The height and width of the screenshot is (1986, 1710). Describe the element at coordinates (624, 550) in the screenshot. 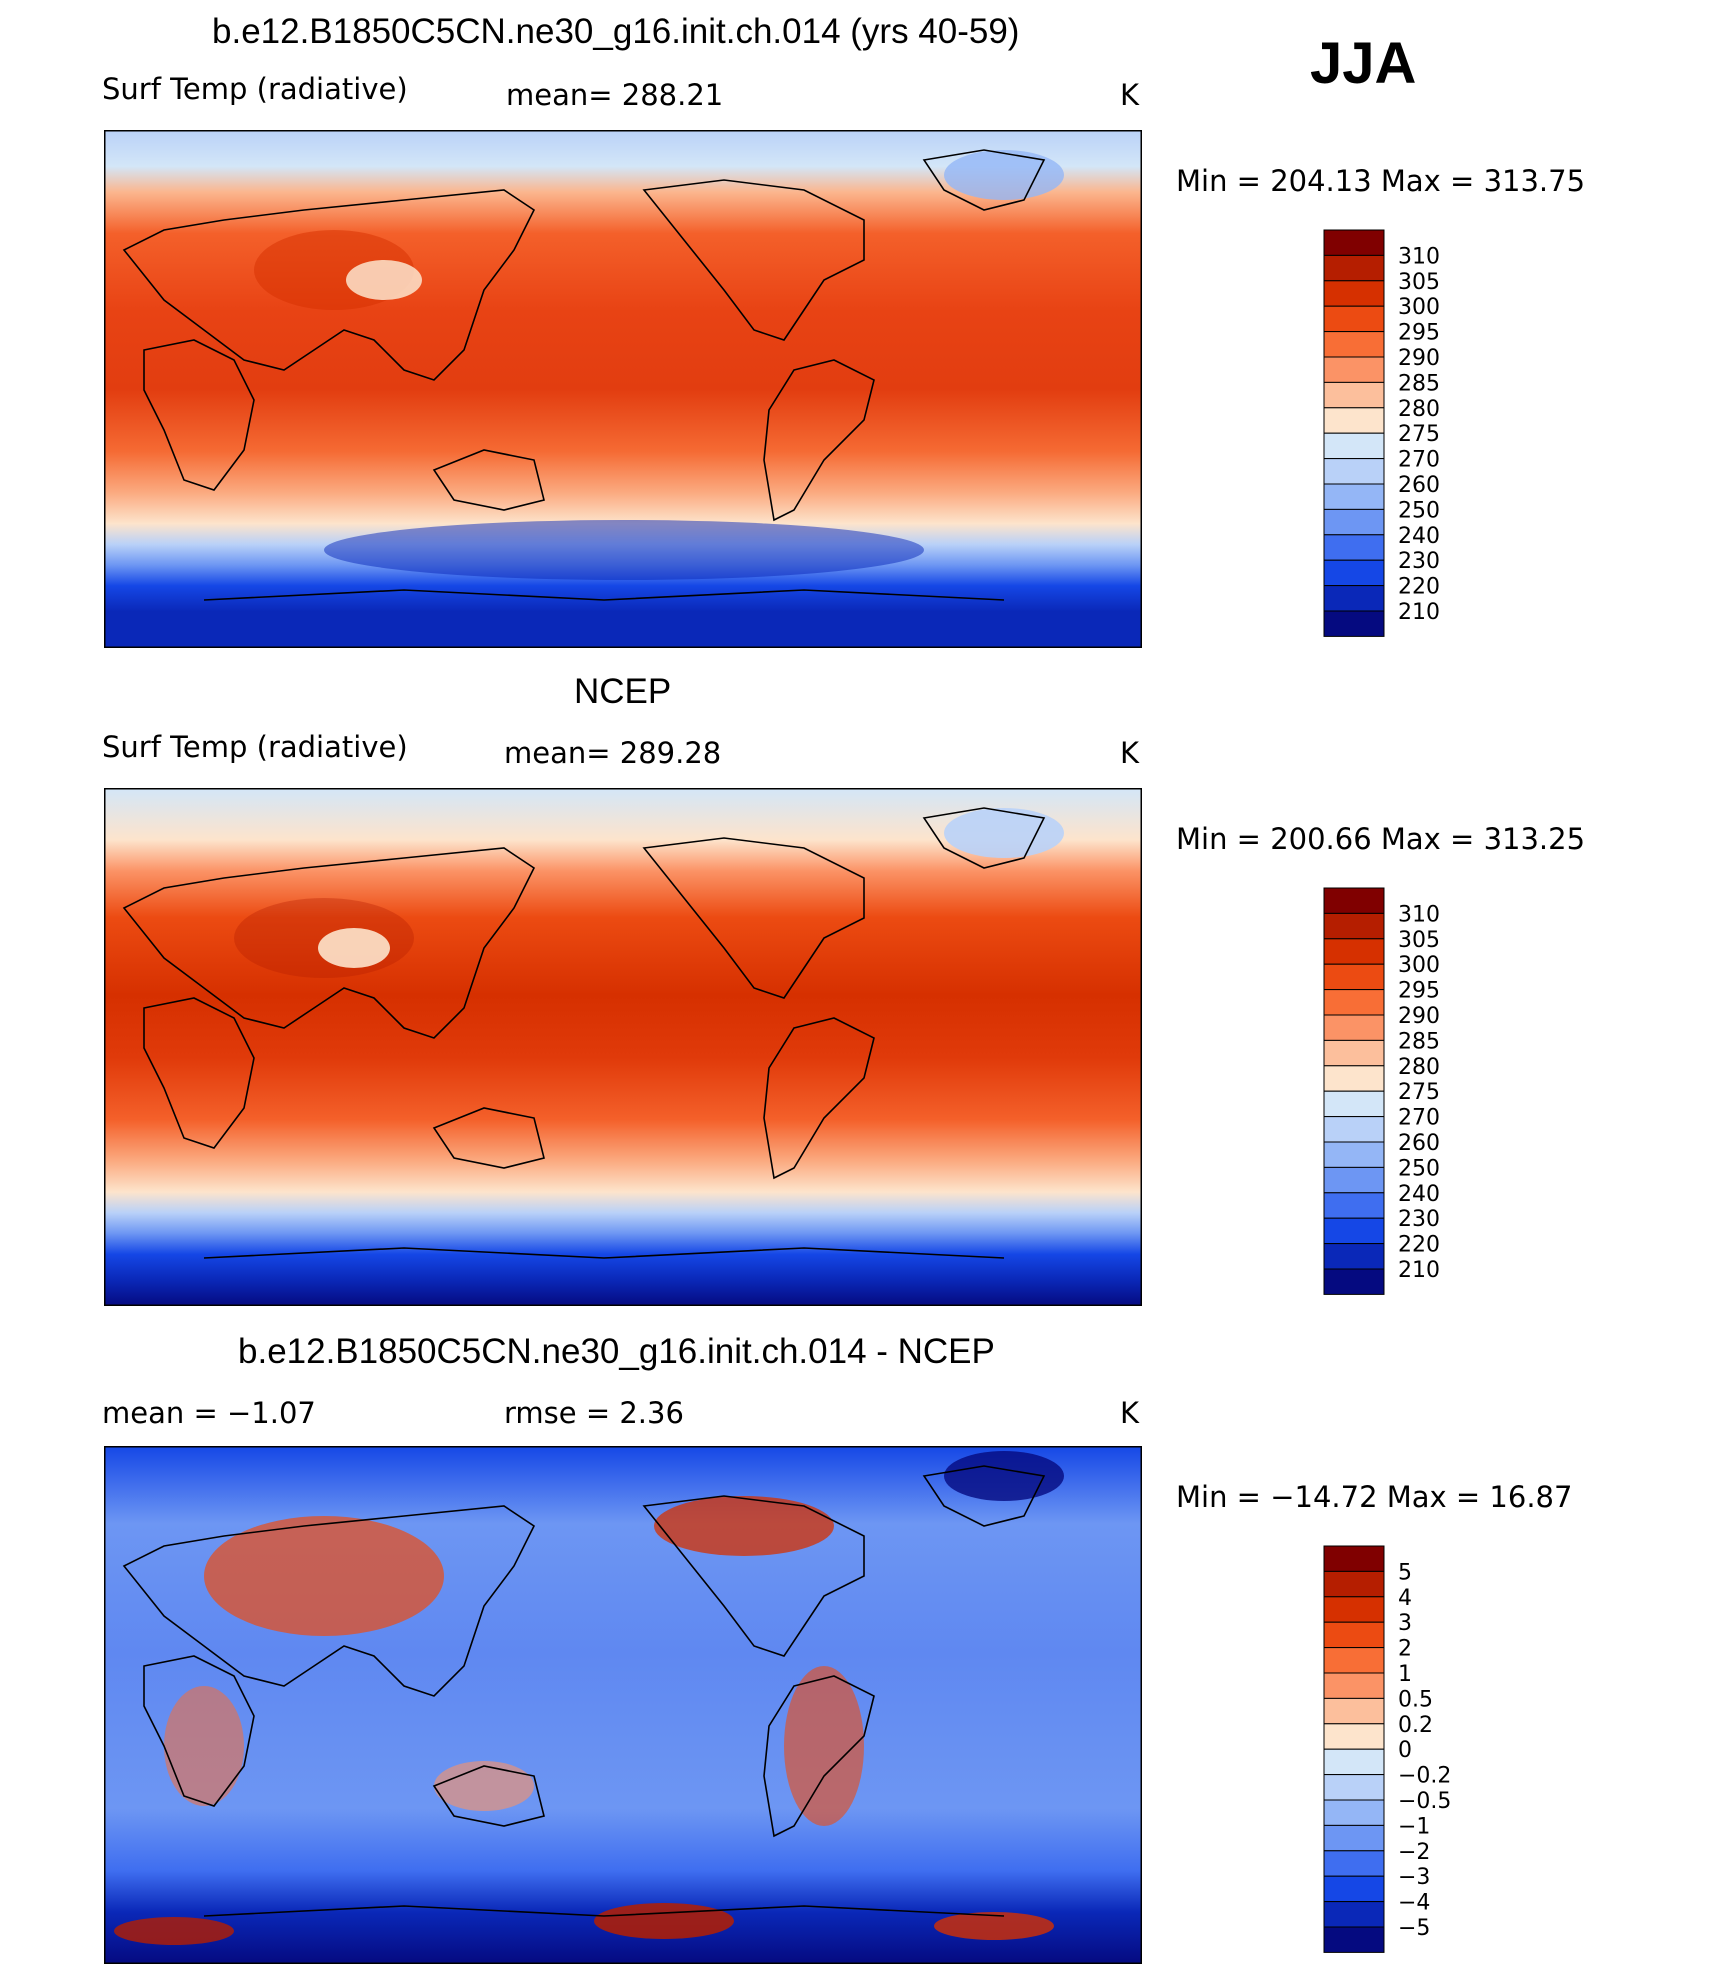

I see `panel1-field-antarctic` at that location.